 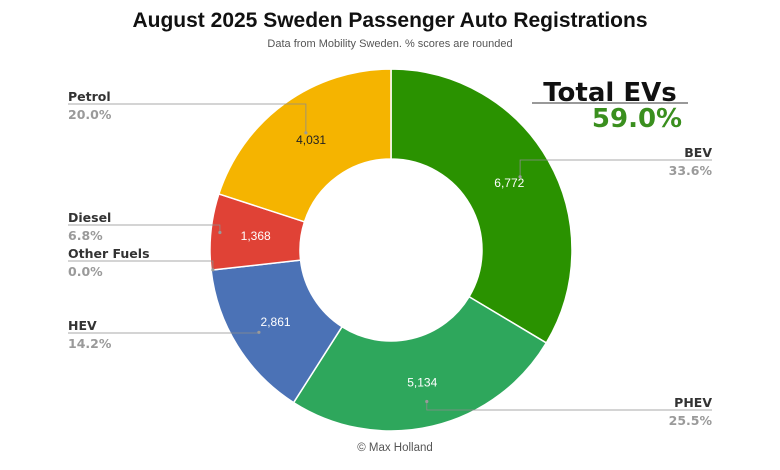 I want to click on category-label-phev: PHEV, so click(x=693, y=402).